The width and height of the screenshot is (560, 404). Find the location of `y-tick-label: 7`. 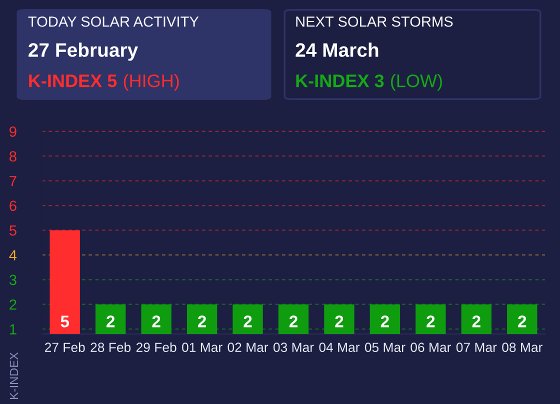

y-tick-label: 7 is located at coordinates (13, 181).